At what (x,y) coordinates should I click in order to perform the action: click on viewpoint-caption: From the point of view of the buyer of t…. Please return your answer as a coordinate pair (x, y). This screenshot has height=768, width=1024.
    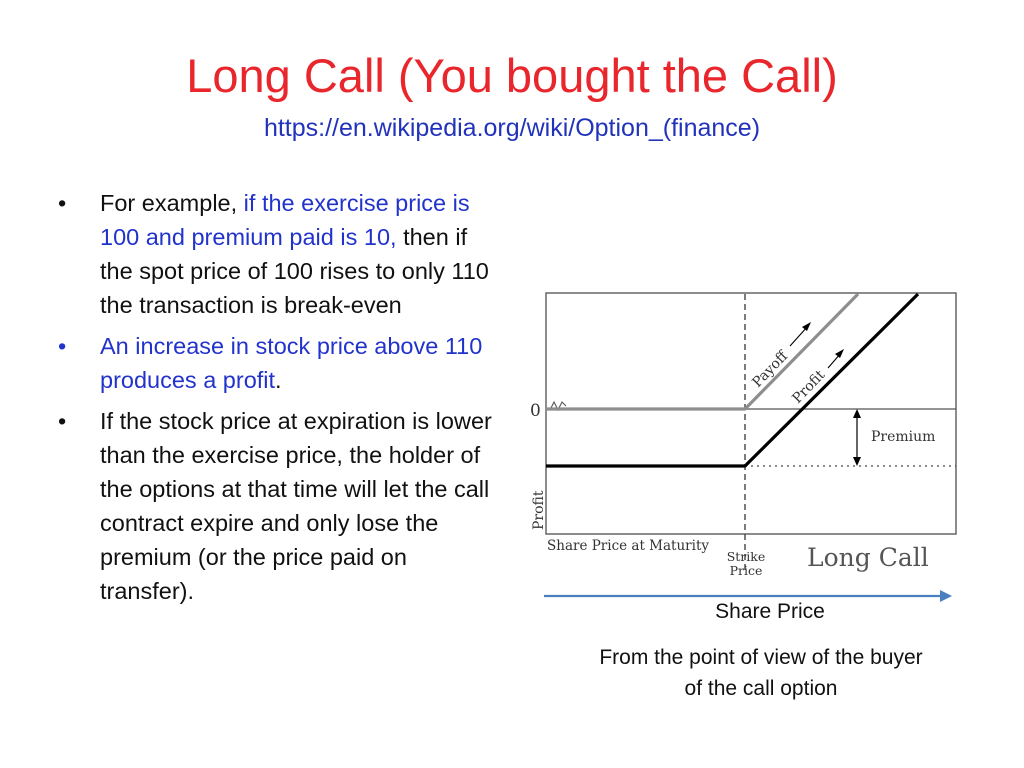
    Looking at the image, I should click on (761, 673).